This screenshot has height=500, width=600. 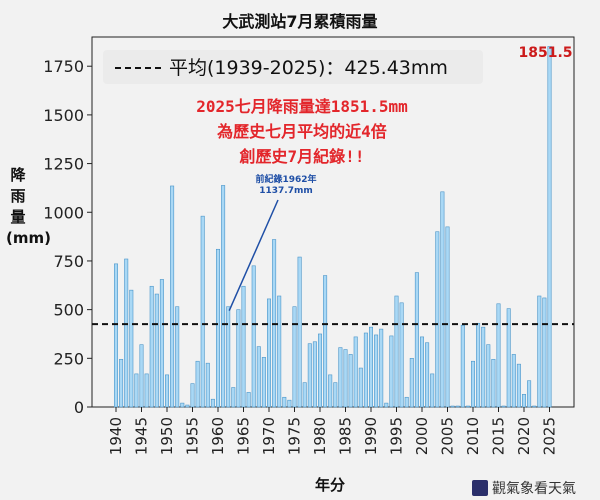 I want to click on bar-1954, so click(x=187, y=406).